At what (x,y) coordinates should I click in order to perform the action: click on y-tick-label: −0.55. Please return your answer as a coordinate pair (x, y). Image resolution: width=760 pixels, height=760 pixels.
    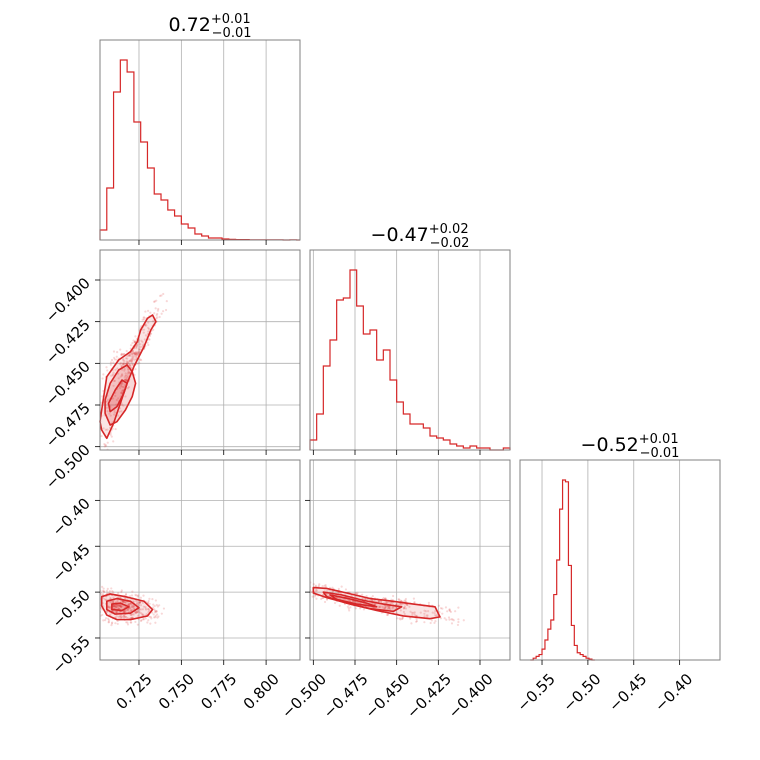
    Looking at the image, I should click on (71, 654).